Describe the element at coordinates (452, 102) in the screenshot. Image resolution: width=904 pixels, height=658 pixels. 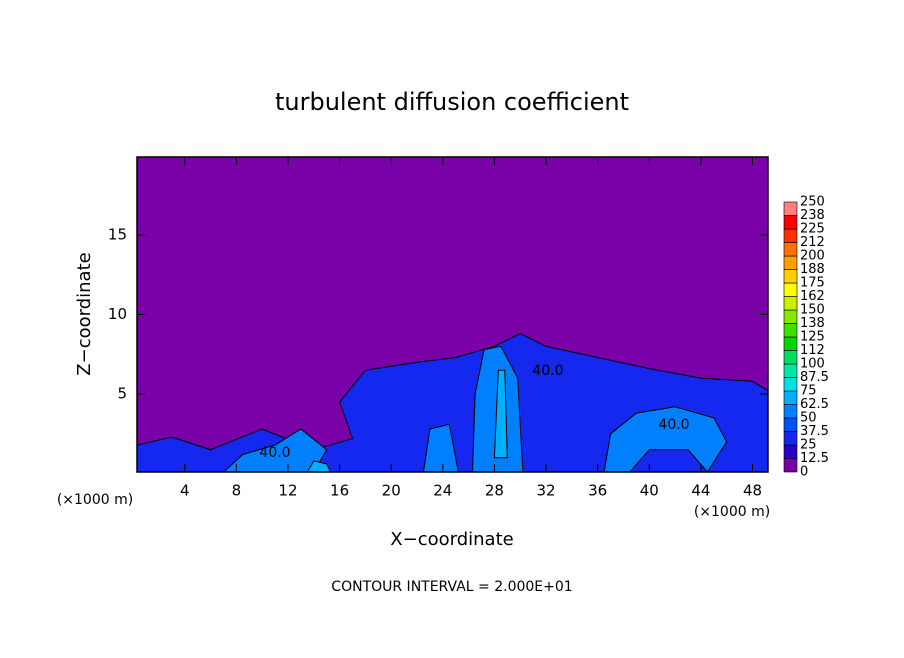
I see `chart-title: turbulent diffusion coefficient` at that location.